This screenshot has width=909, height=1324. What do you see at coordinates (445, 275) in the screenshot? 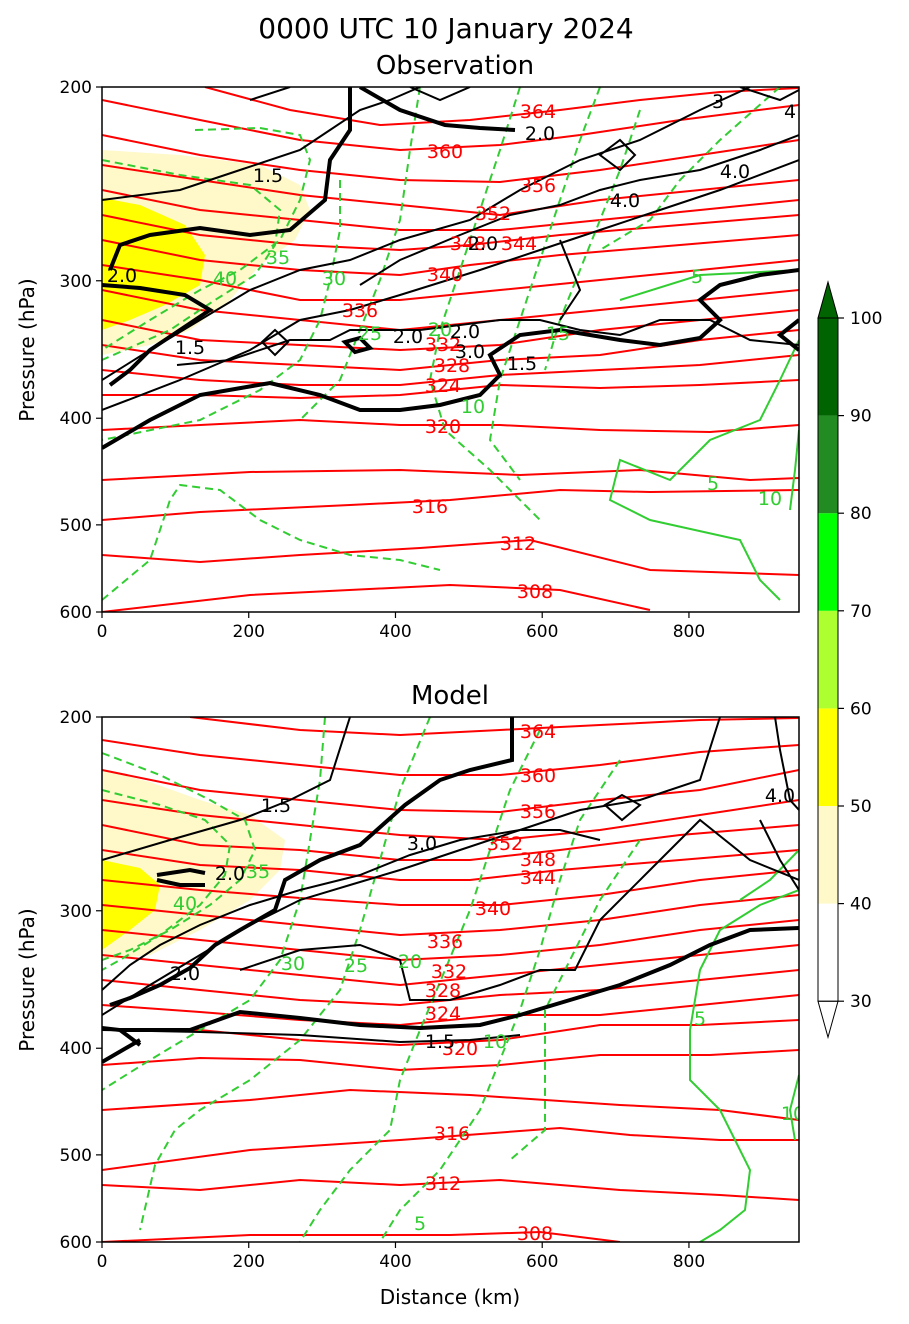
I see `theta-label: 340` at bounding box center [445, 275].